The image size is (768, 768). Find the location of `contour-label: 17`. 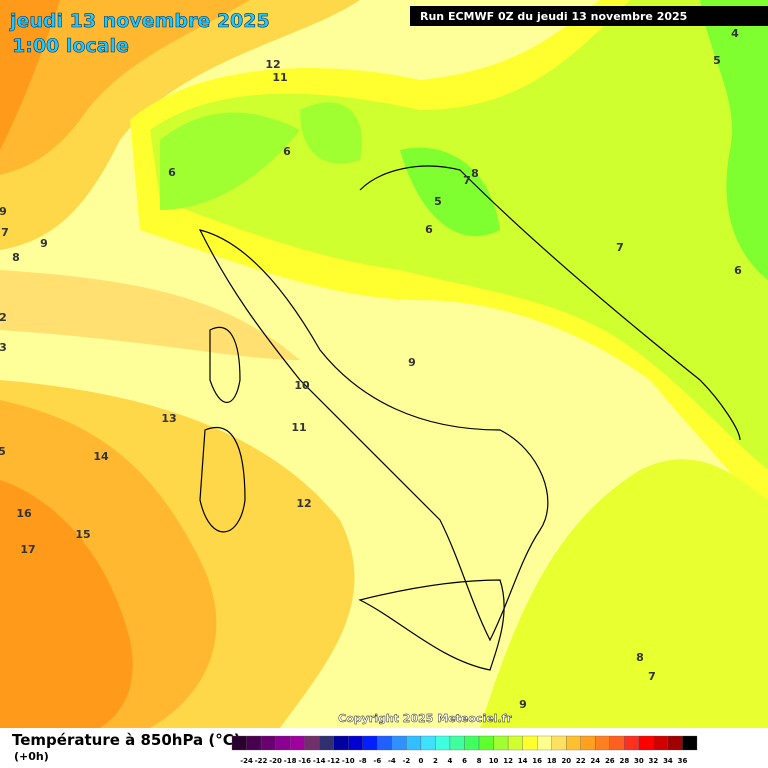

contour-label: 17 is located at coordinates (27, 549).